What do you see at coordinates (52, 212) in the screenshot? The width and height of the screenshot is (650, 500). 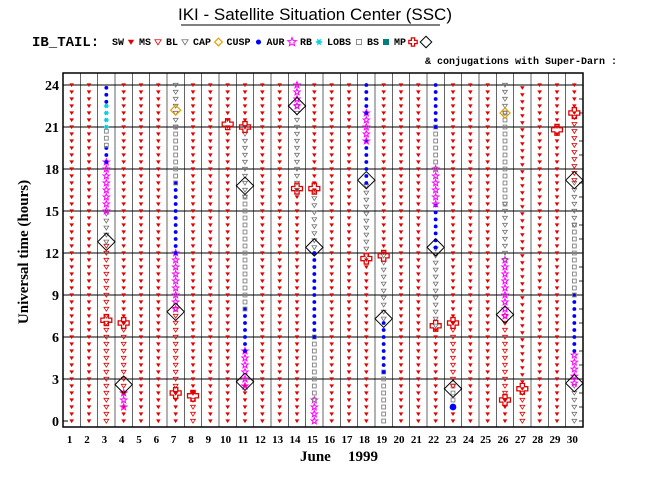 I see `y-tick-label: 15` at bounding box center [52, 212].